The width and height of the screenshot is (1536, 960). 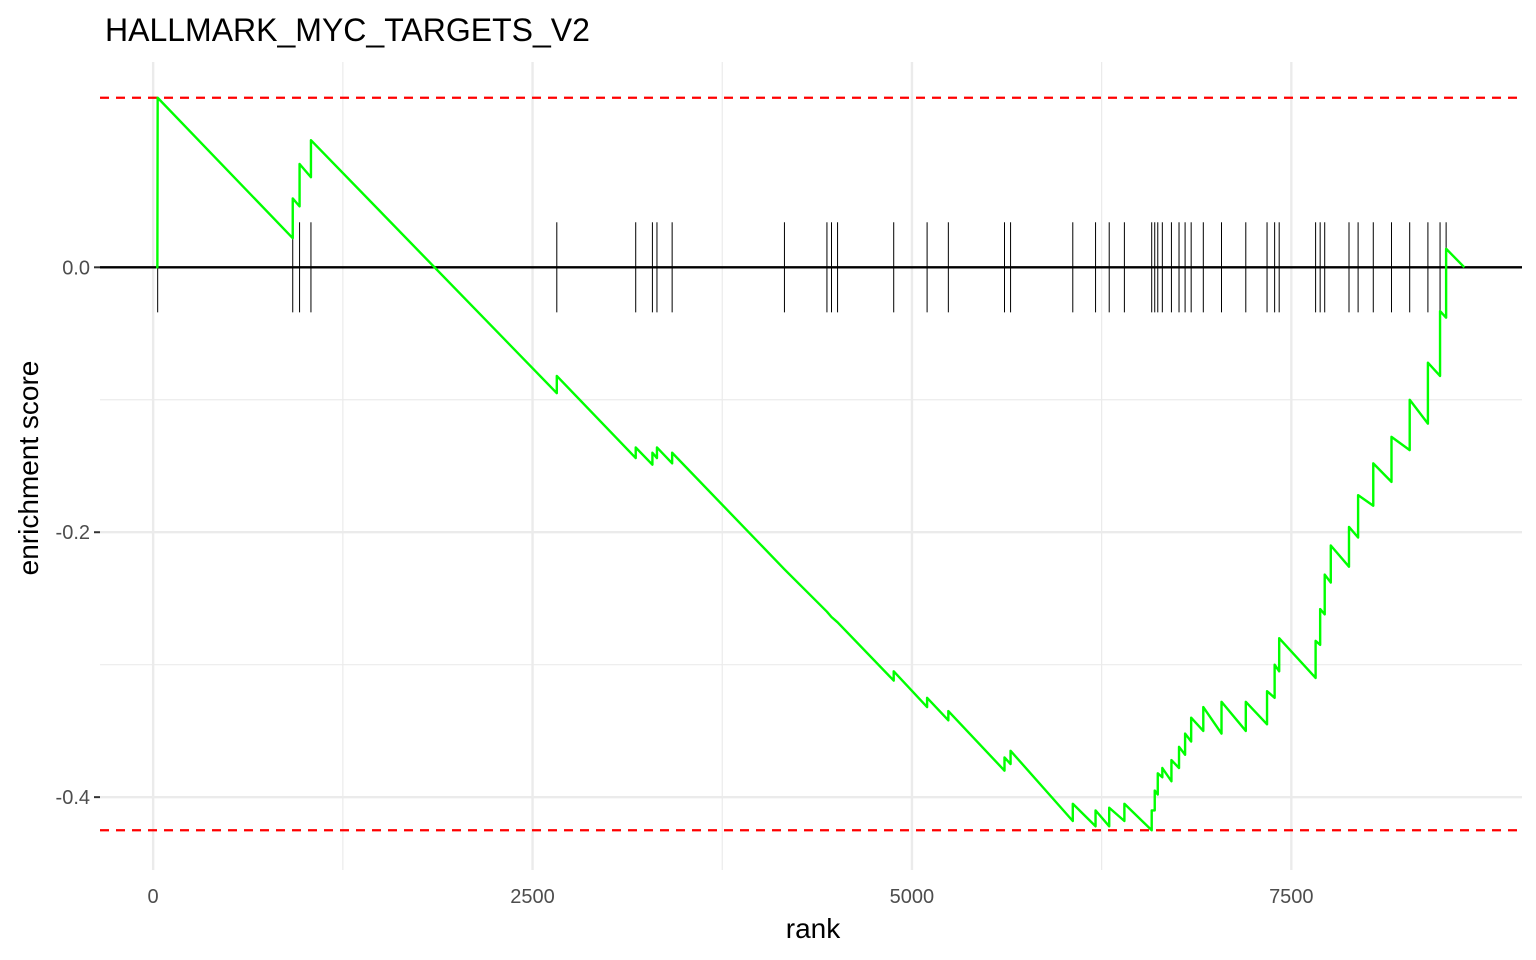 What do you see at coordinates (532, 897) in the screenshot?
I see `x-tick-label: 2500` at bounding box center [532, 897].